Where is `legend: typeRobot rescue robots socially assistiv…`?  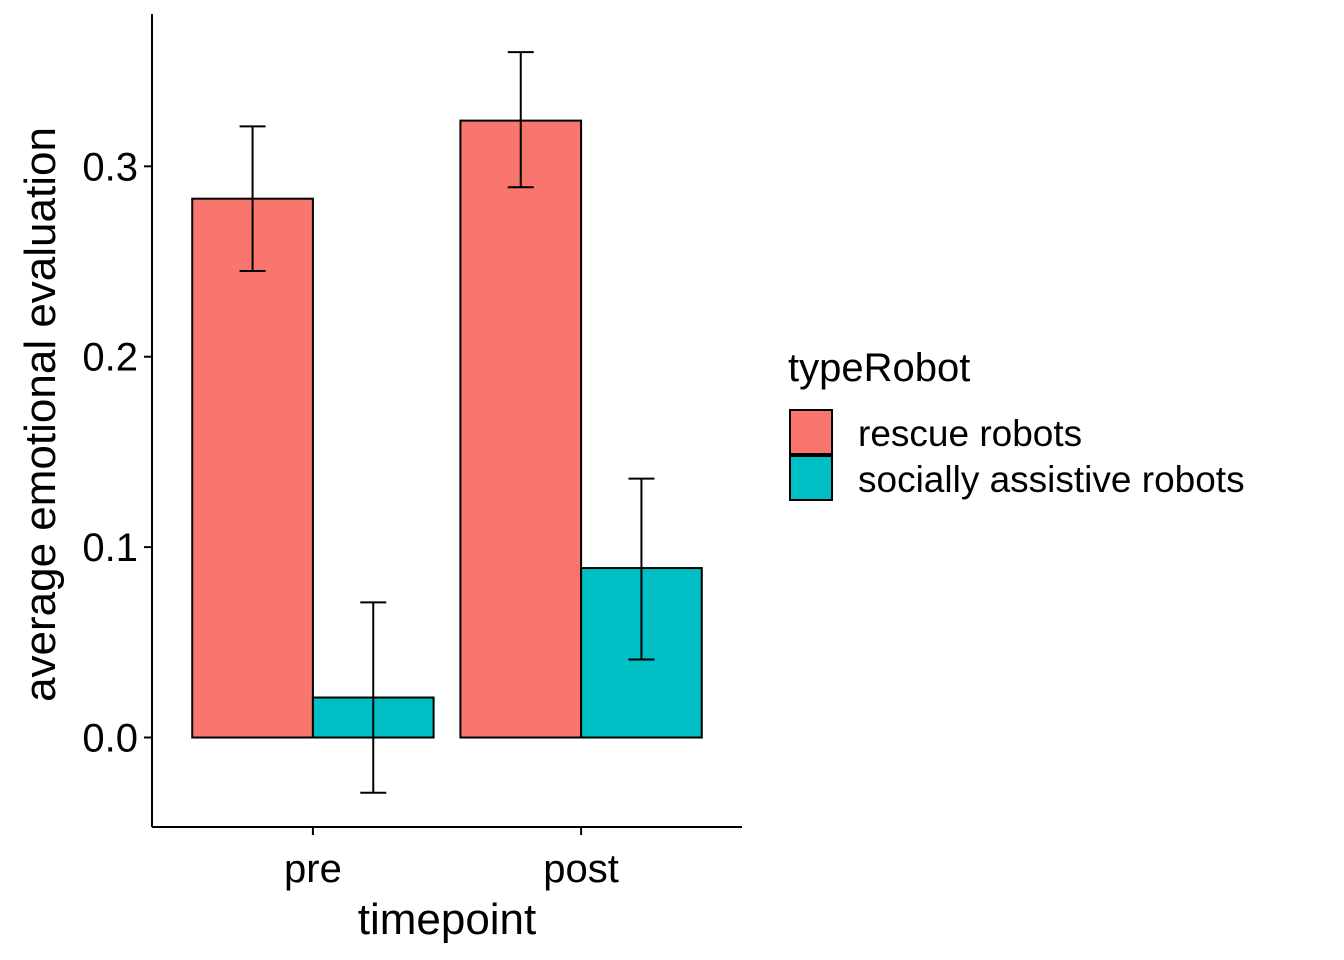
legend: typeRobot rescue robots socially assistiv… is located at coordinates (1016, 423).